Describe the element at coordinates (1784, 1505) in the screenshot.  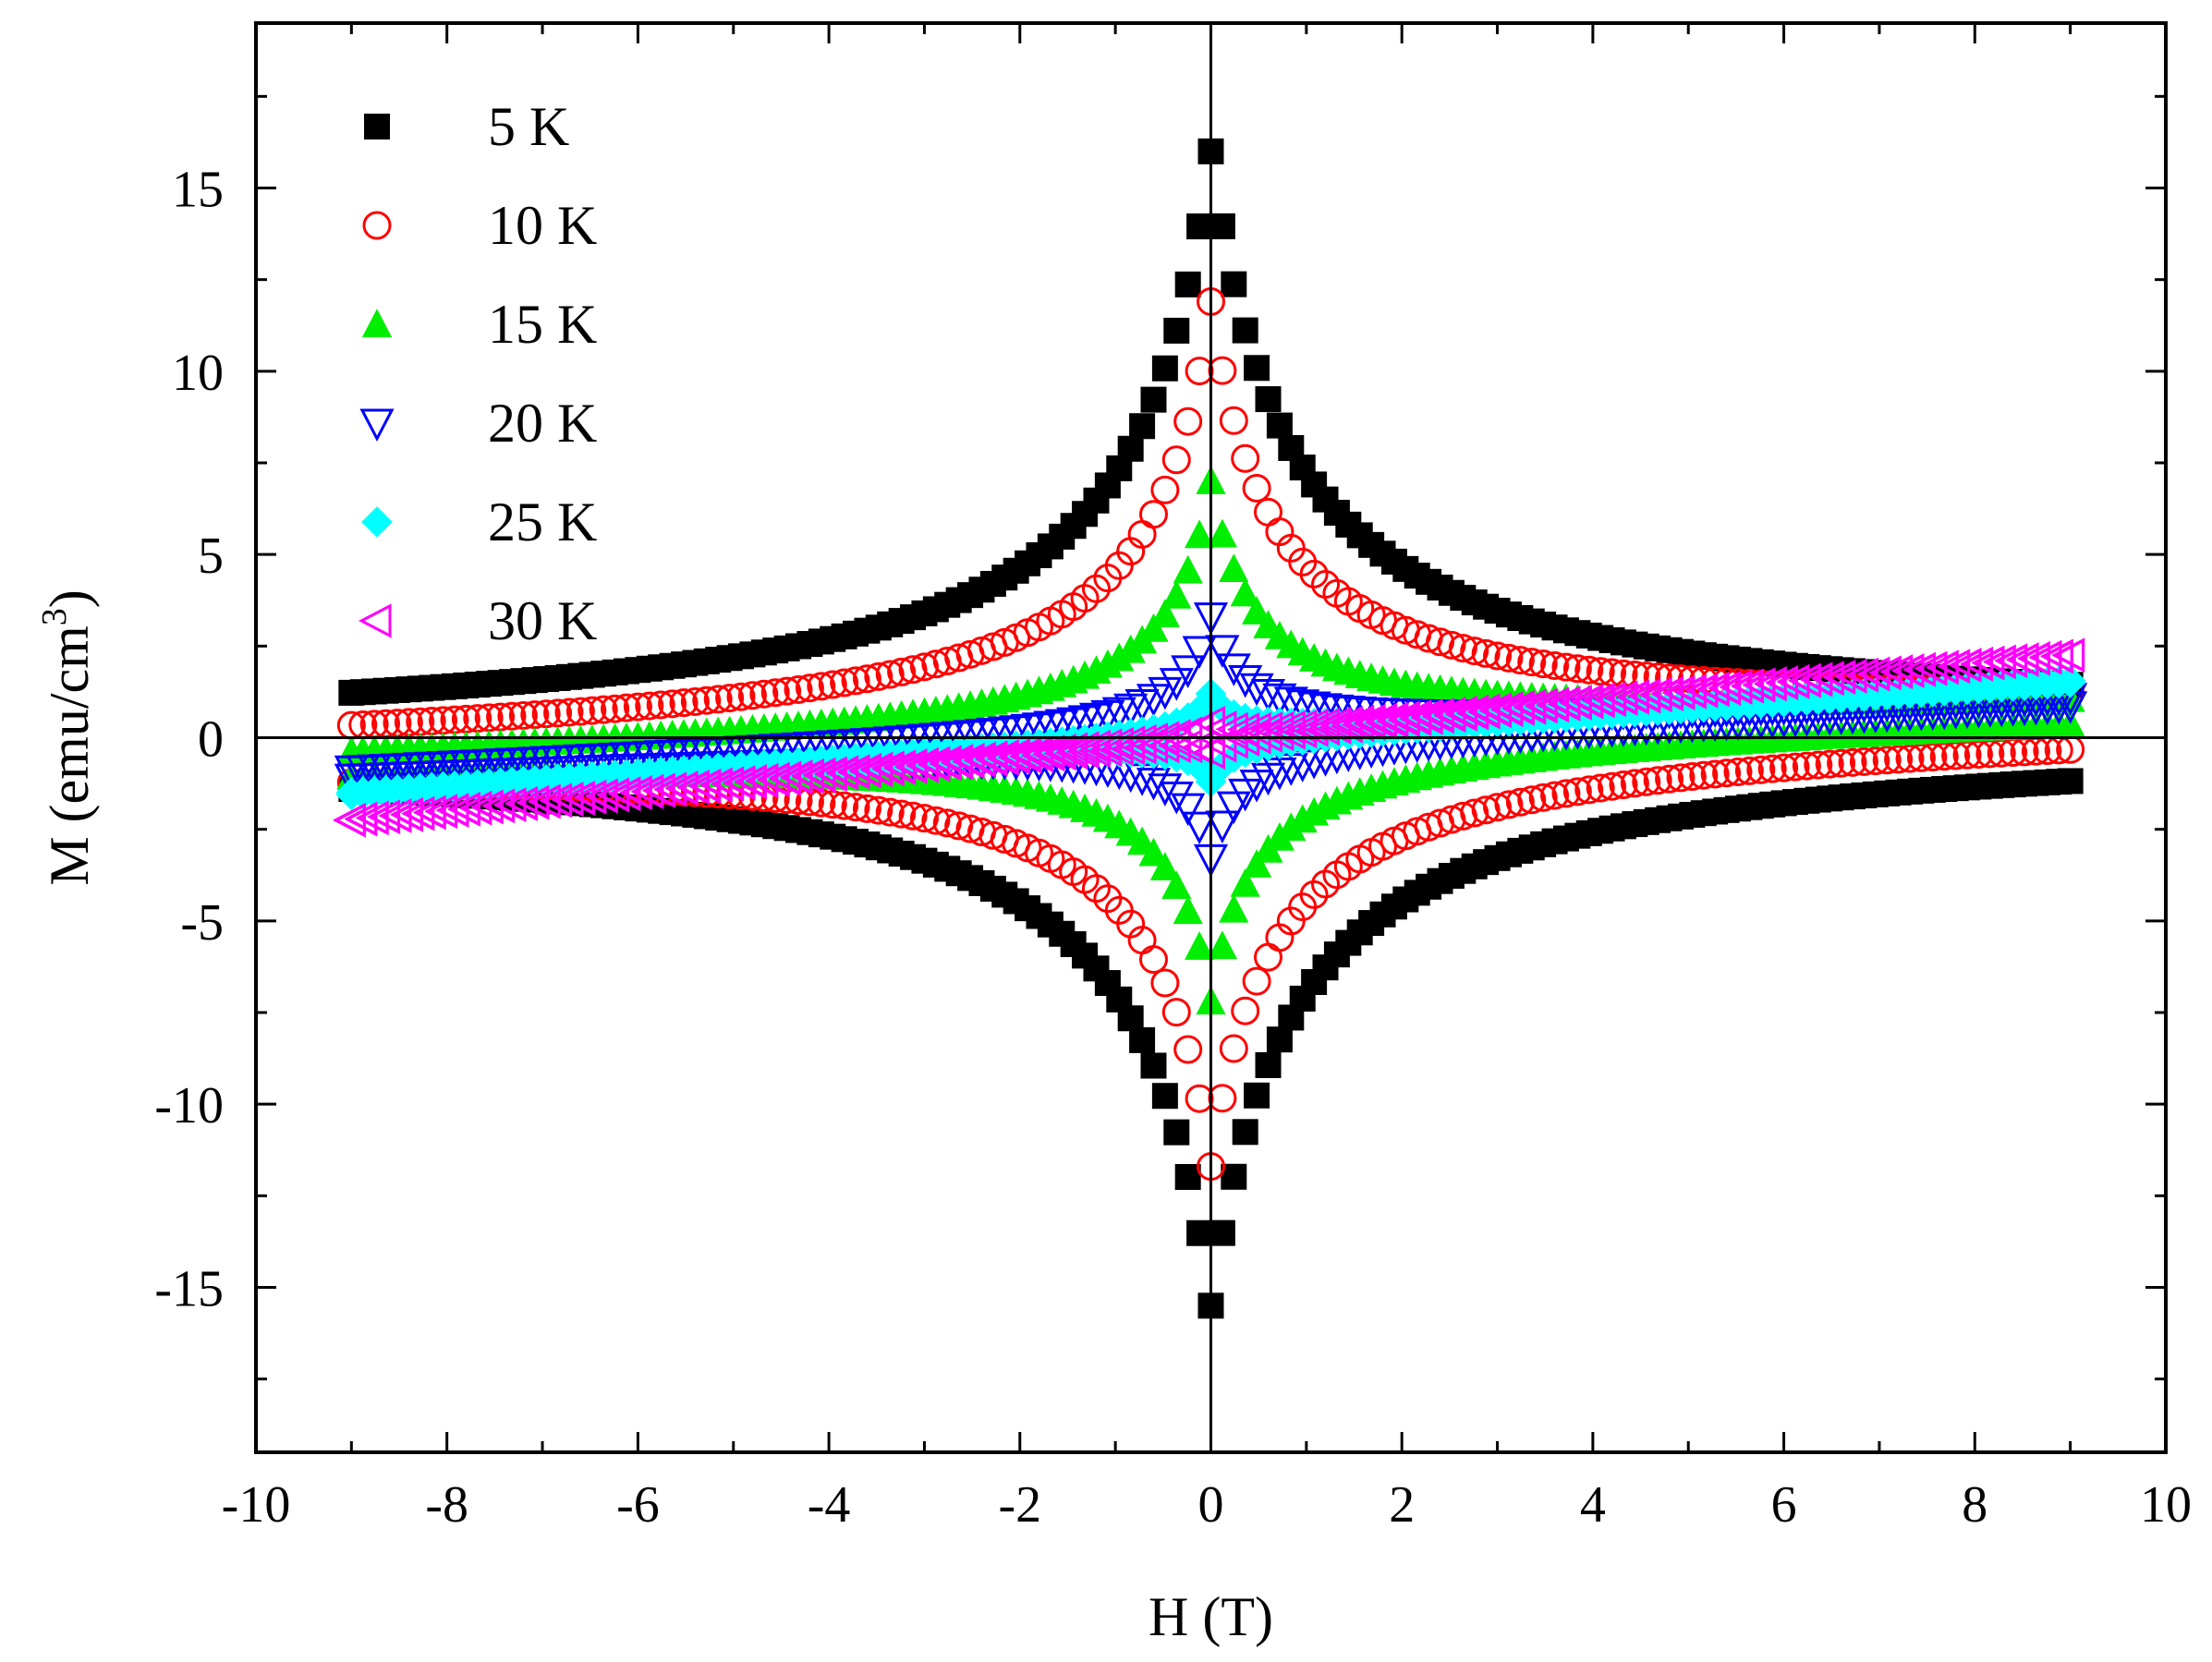
I see `x-tick-label: 6` at that location.